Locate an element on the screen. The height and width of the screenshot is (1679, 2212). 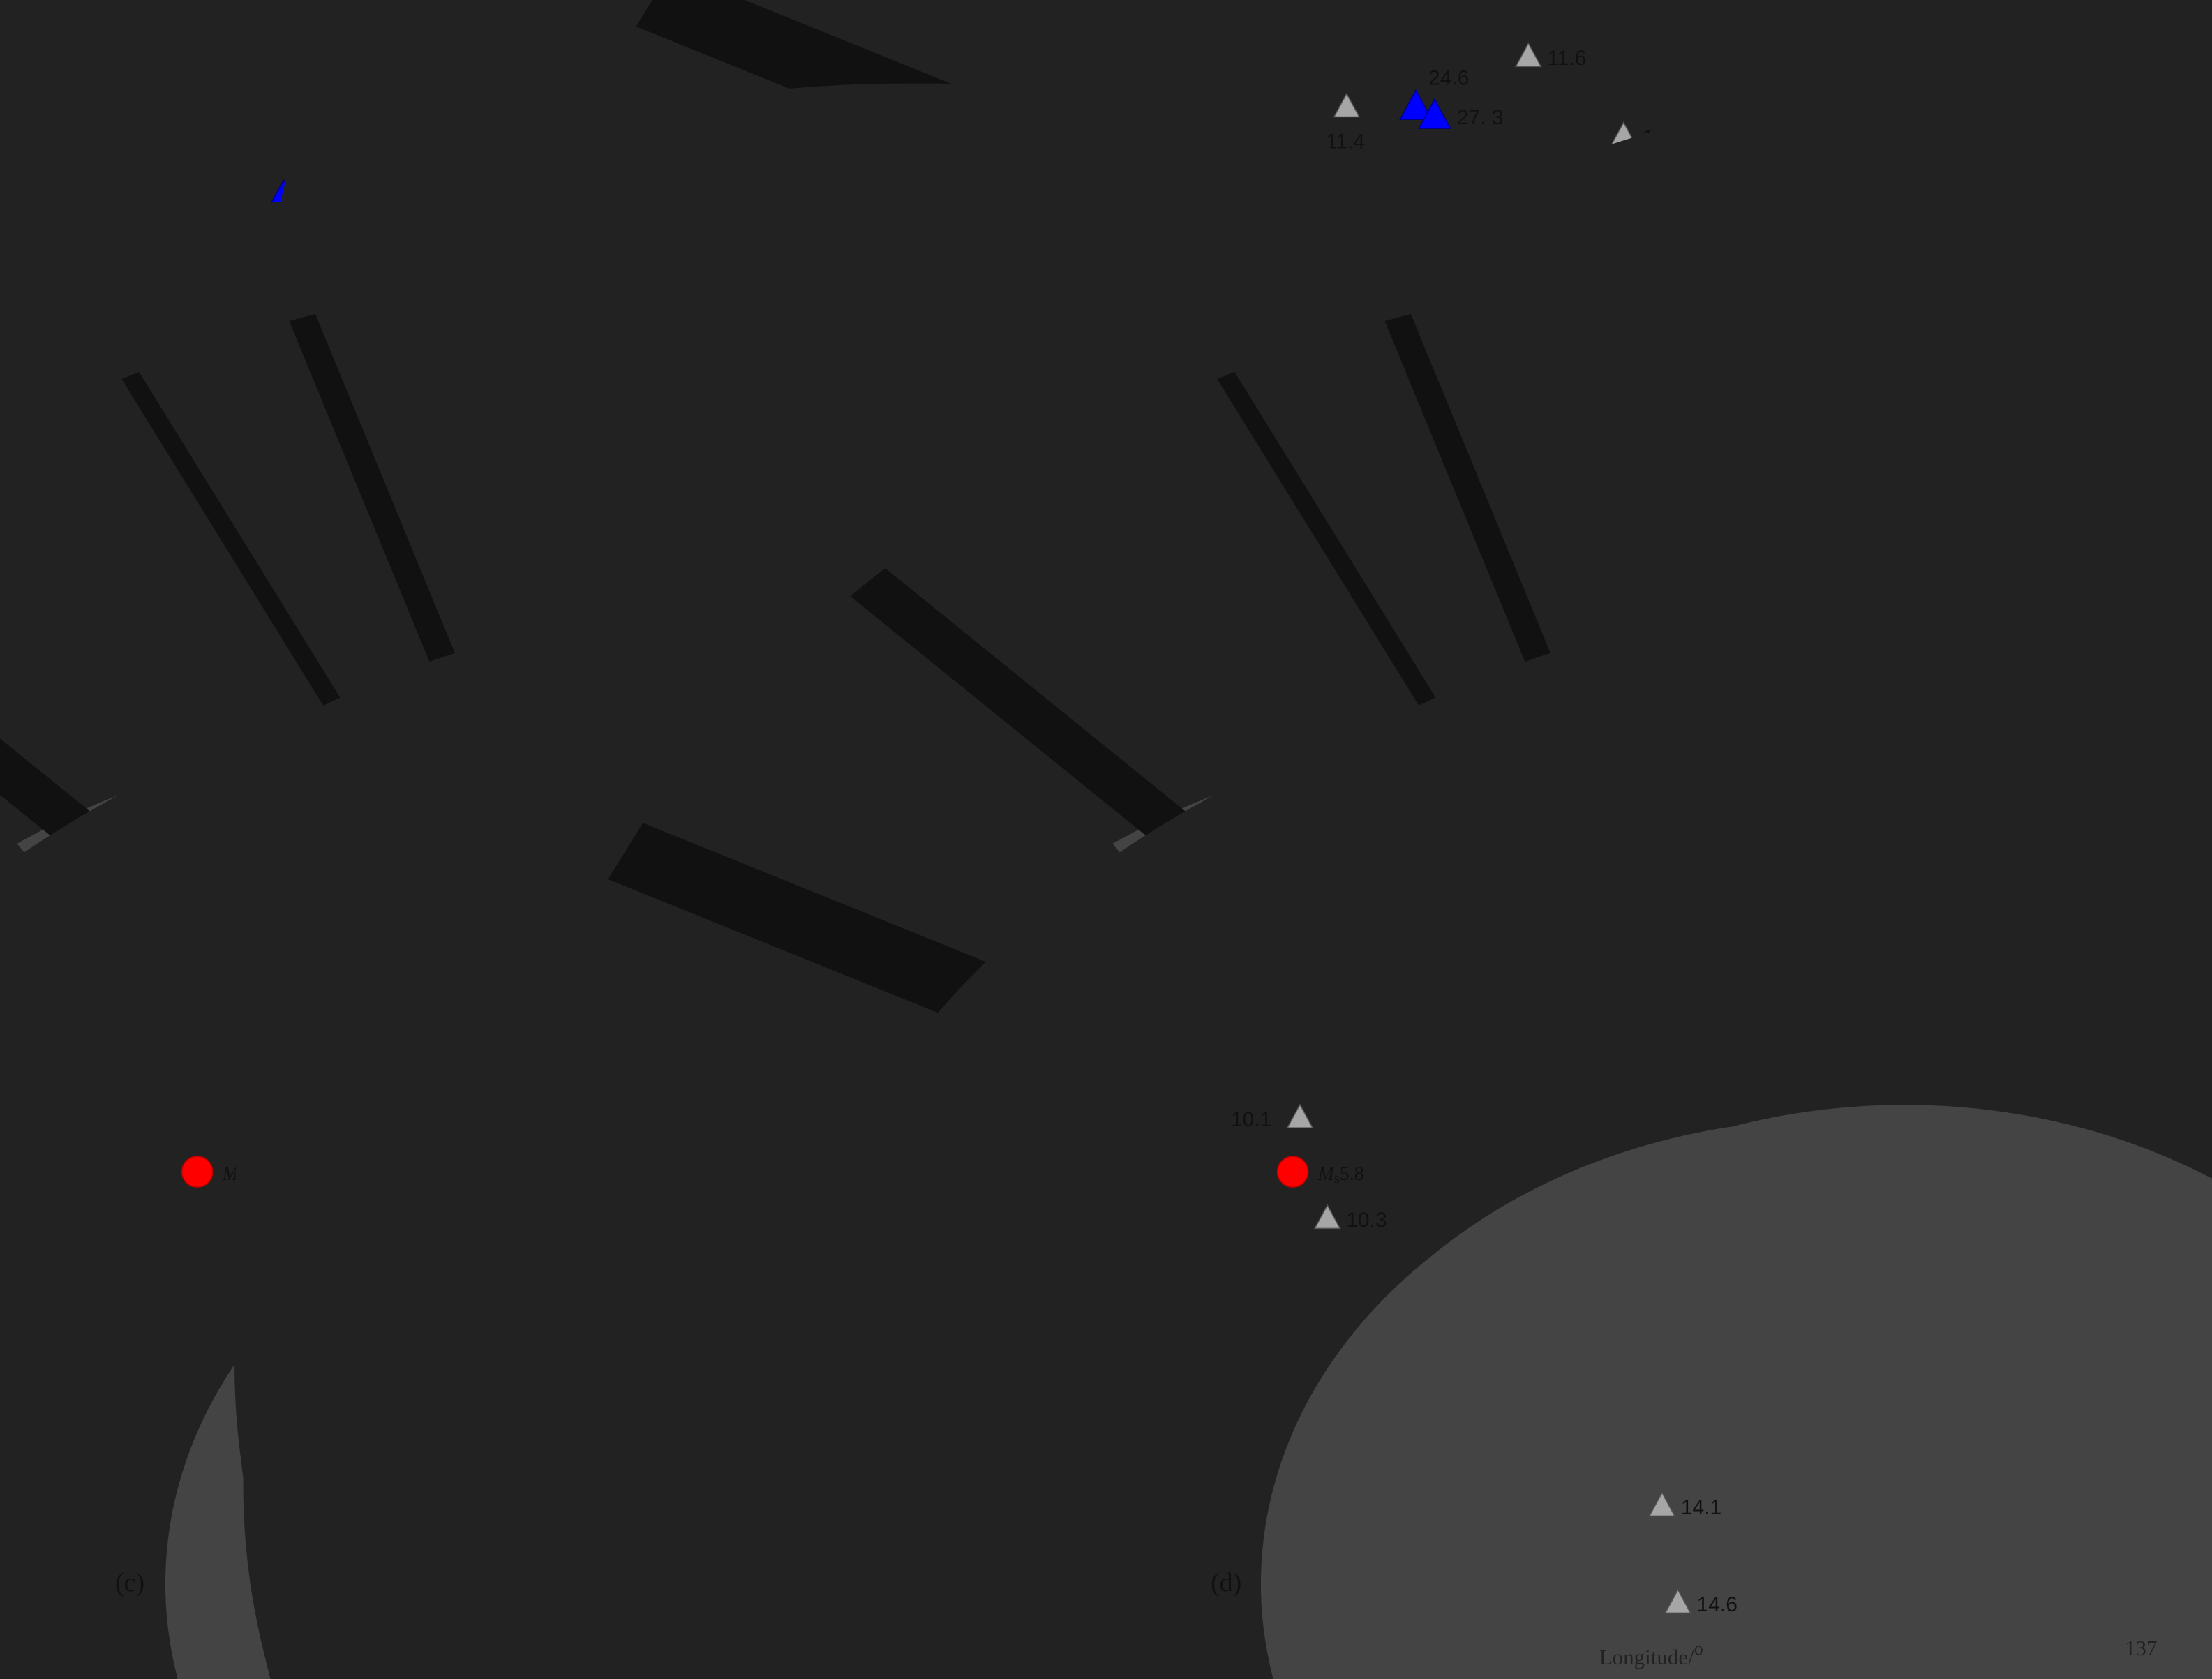
station-value-label: 27. 3 is located at coordinates (1481, 117).